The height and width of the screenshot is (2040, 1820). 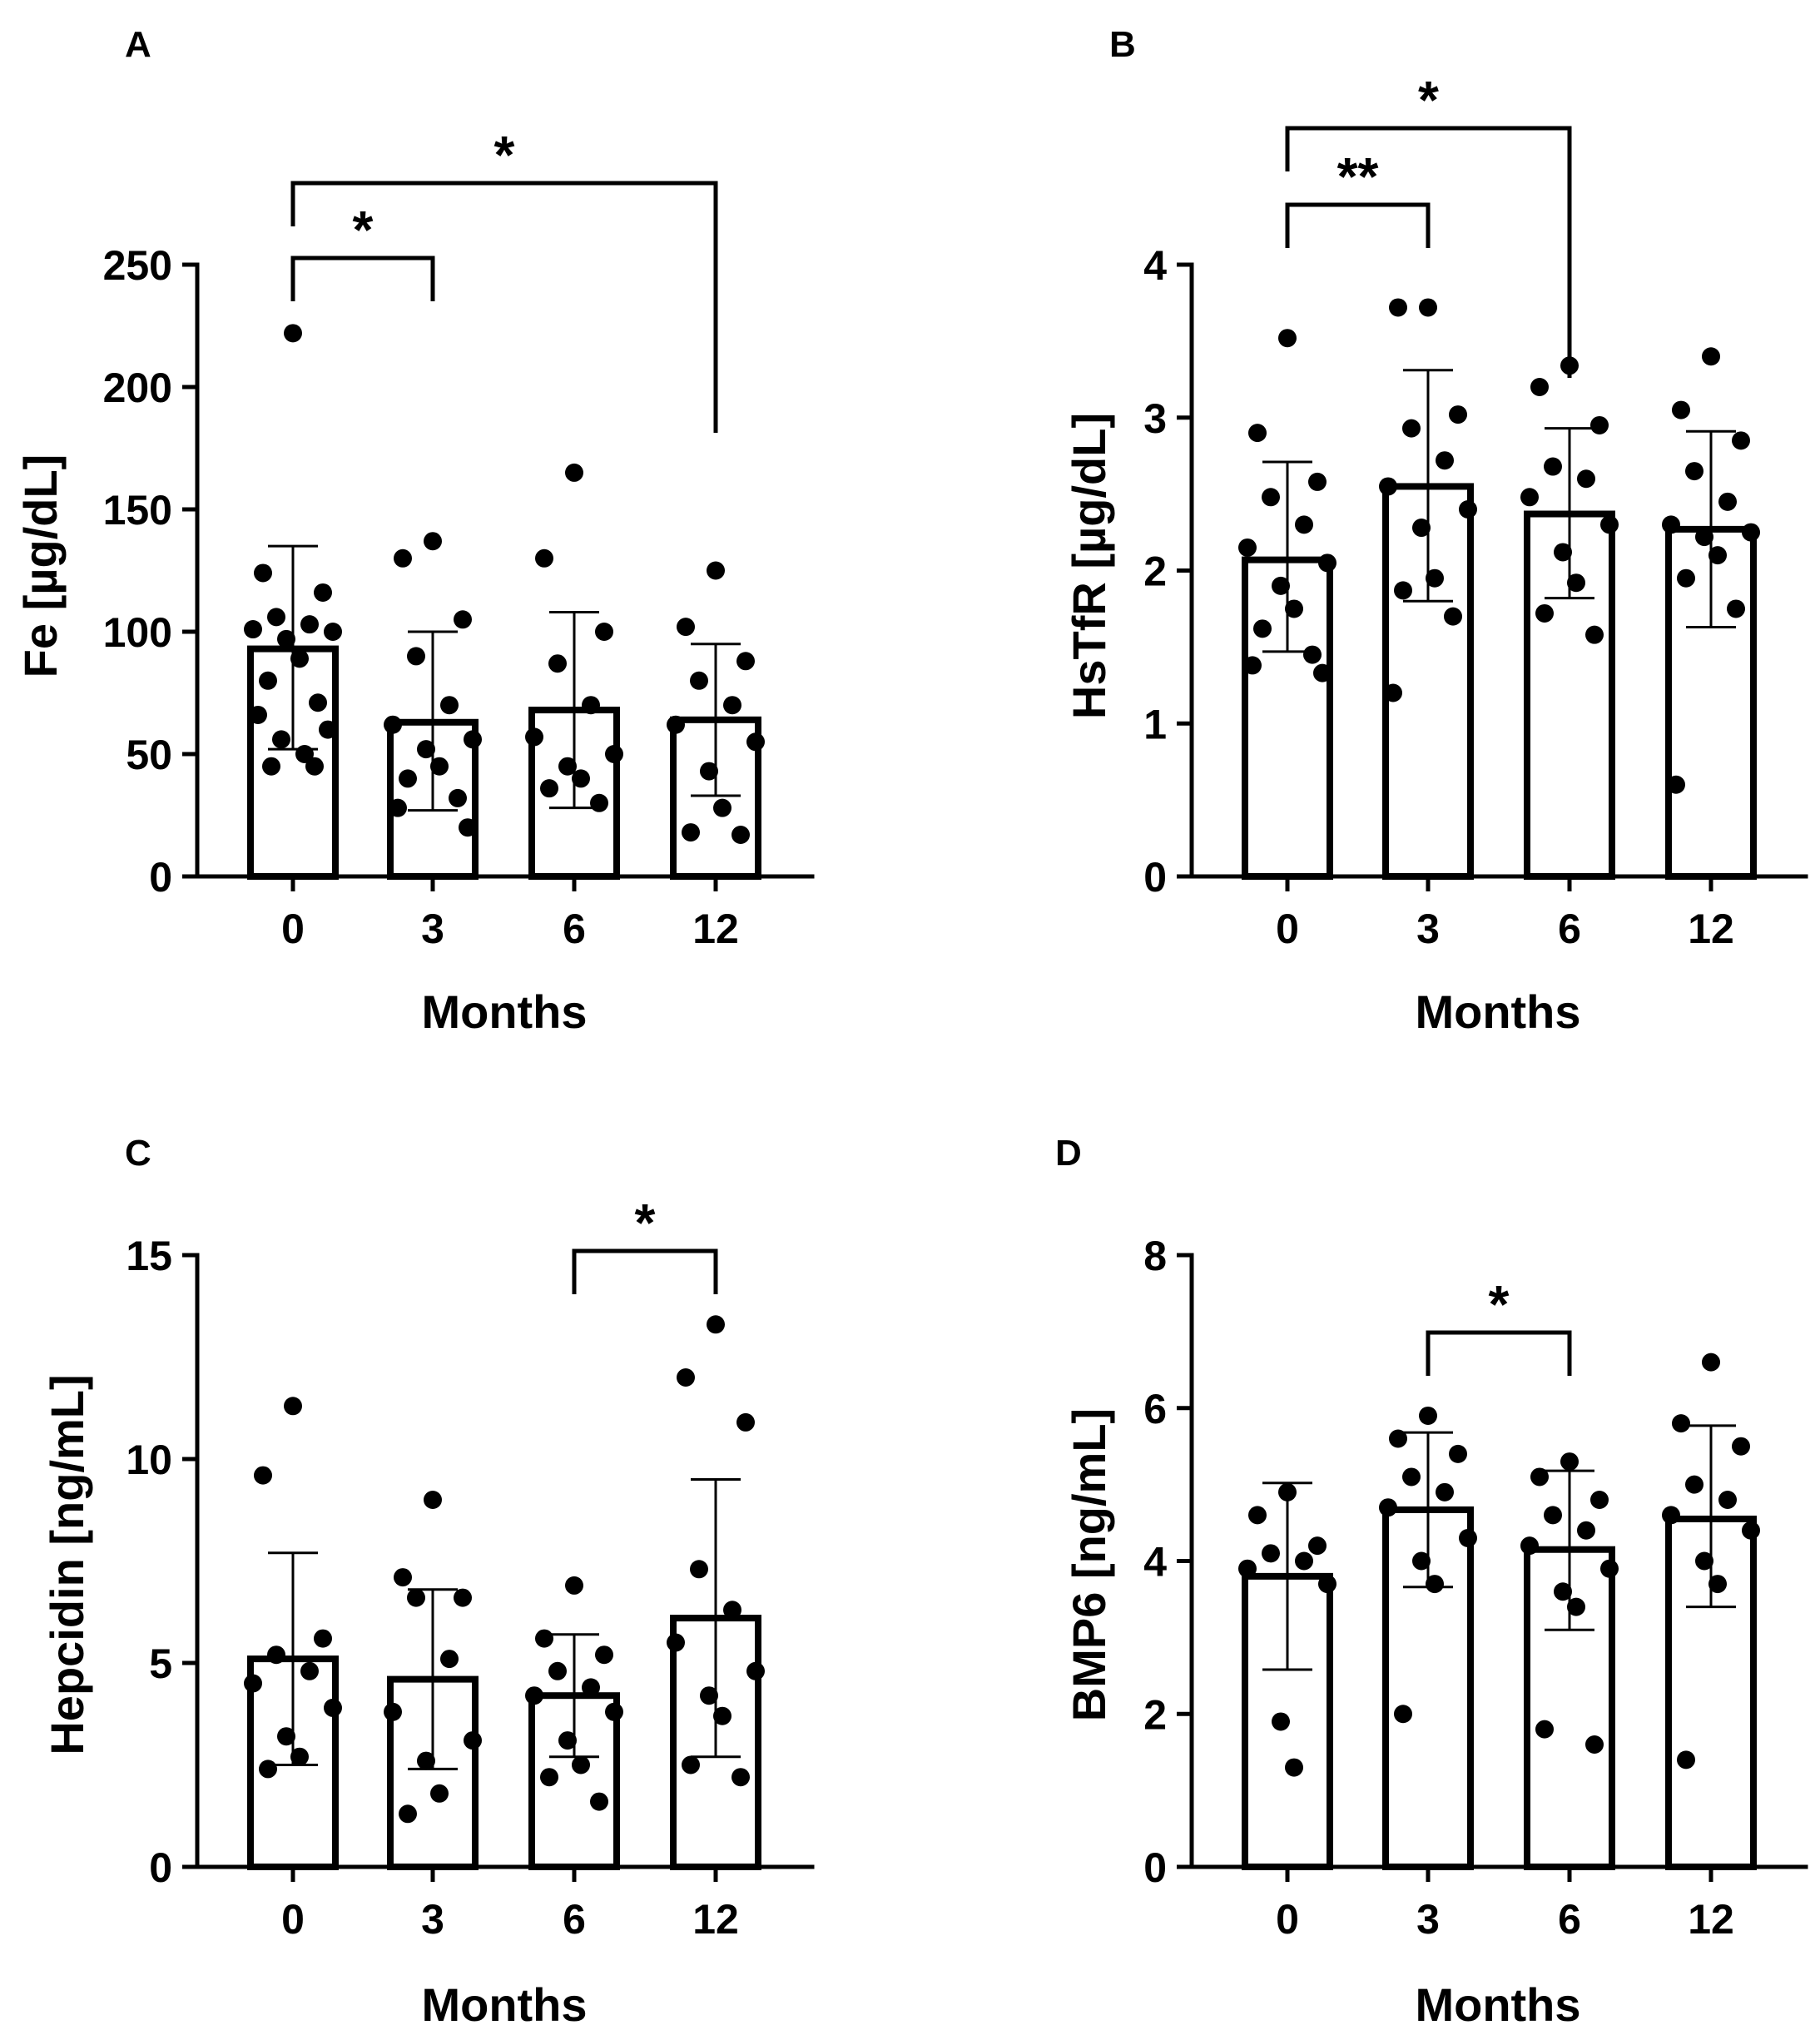 I want to click on y-tick-label-c: 15, so click(x=149, y=1256).